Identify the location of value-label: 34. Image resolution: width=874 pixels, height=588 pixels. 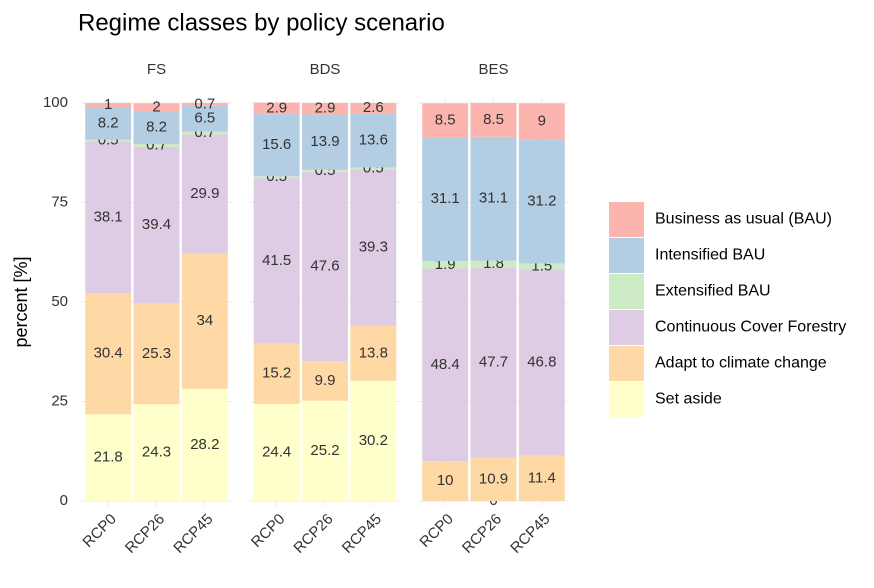
(204, 320).